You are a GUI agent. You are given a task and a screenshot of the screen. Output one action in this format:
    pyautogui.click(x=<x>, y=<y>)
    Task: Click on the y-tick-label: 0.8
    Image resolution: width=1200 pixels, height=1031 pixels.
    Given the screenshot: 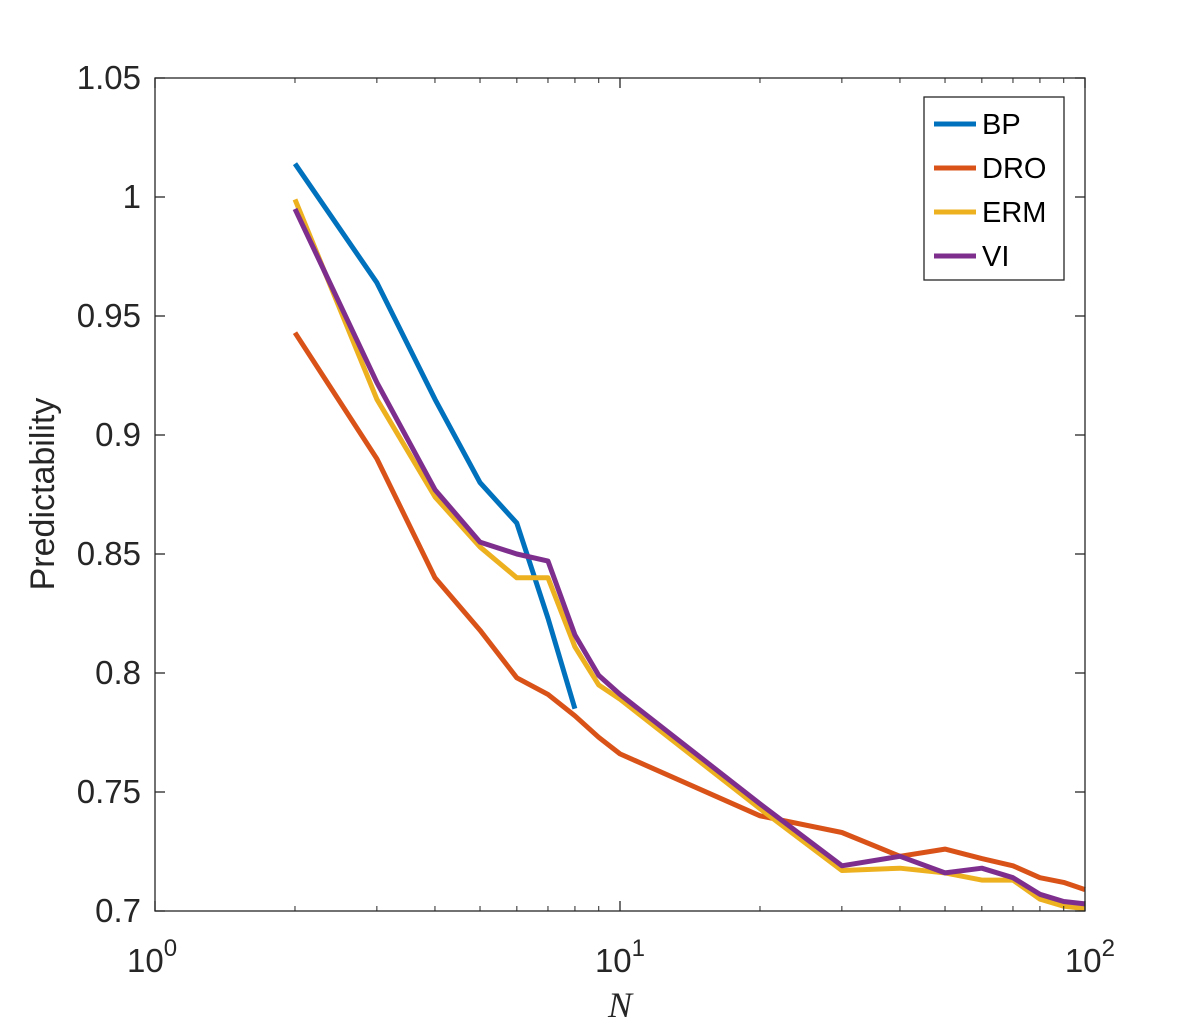 What is the action you would take?
    pyautogui.click(x=118, y=672)
    